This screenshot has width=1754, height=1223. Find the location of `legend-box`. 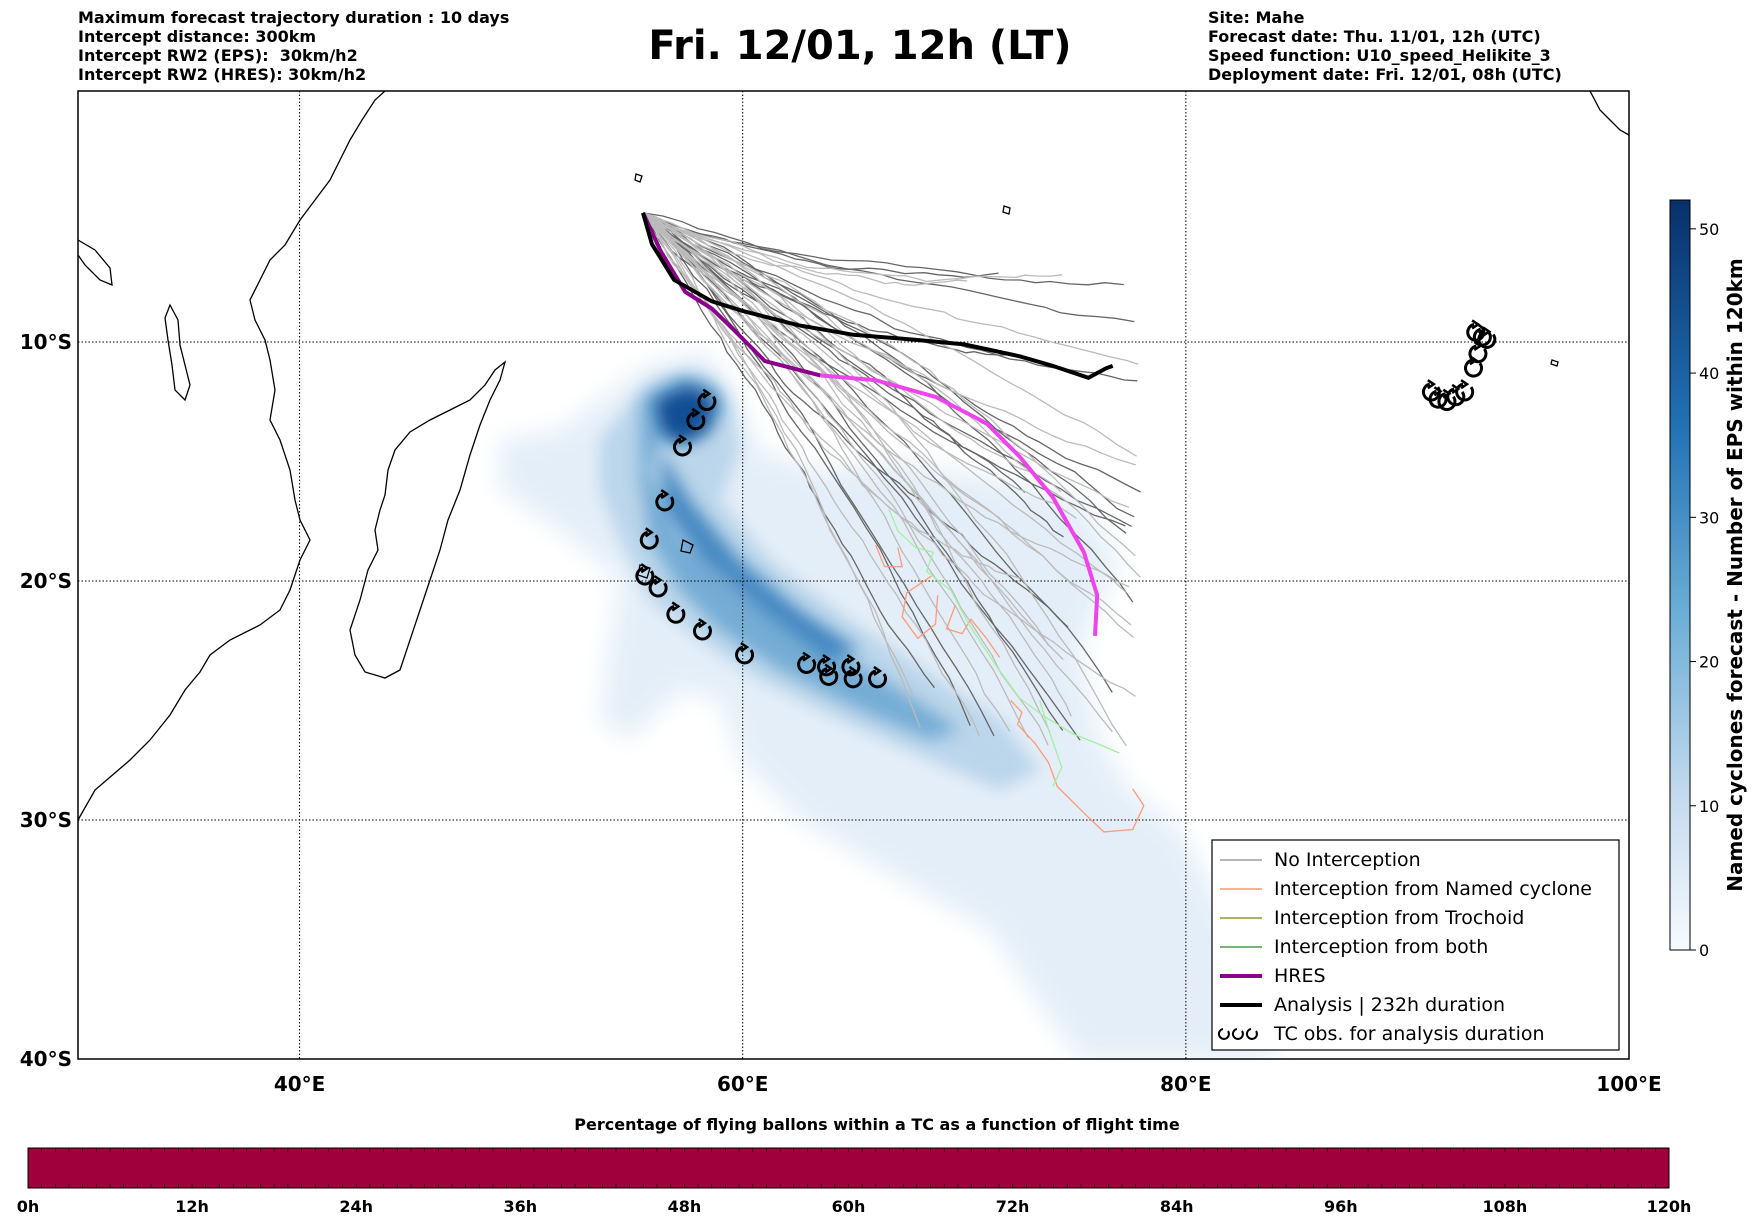

legend-box is located at coordinates (1415, 945).